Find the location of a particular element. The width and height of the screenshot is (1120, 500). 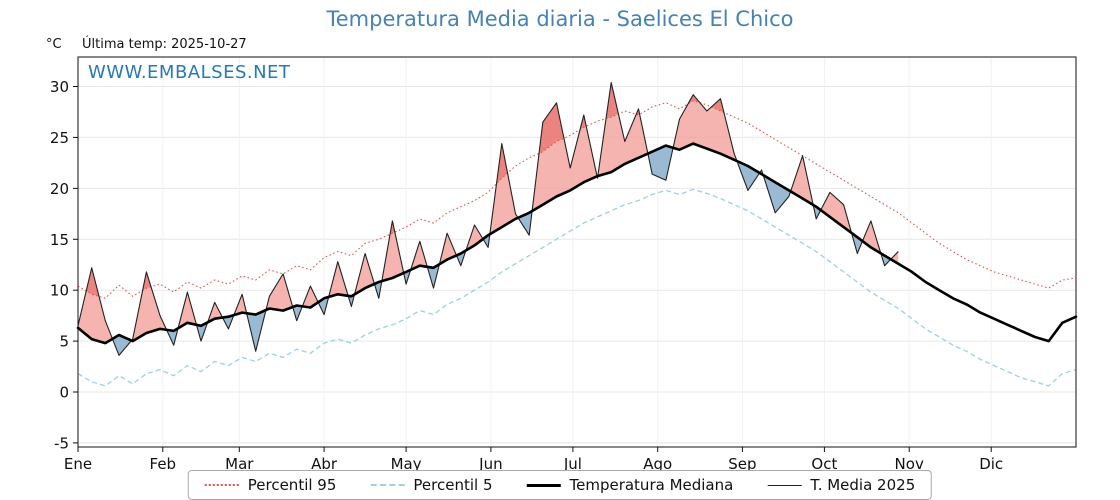

percentil5-line-sample-icon is located at coordinates (387, 485).